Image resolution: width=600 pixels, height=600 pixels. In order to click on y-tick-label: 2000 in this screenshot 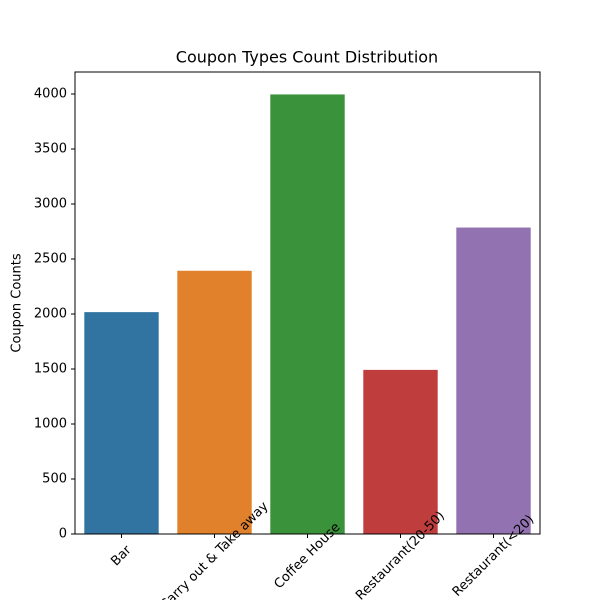, I will do `click(50, 314)`.